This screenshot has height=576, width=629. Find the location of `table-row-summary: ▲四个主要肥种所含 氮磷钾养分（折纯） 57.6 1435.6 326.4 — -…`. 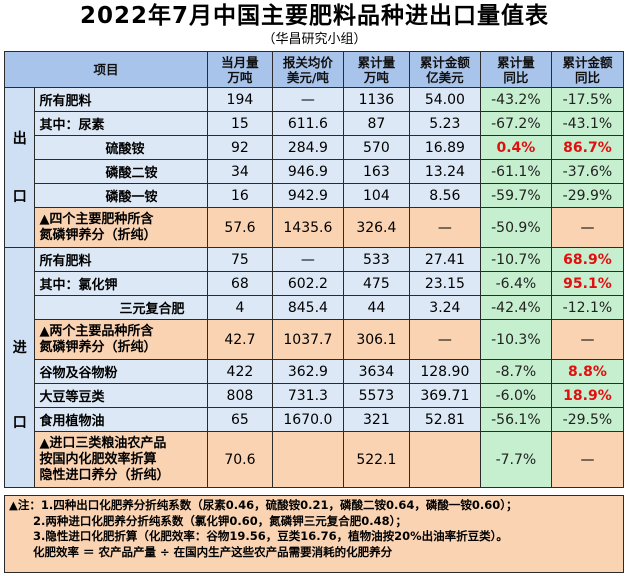

table-row-summary: ▲四个主要肥种所含 氮磷钾养分（折纯） 57.6 1435.6 326.4 — -… is located at coordinates (315, 227).